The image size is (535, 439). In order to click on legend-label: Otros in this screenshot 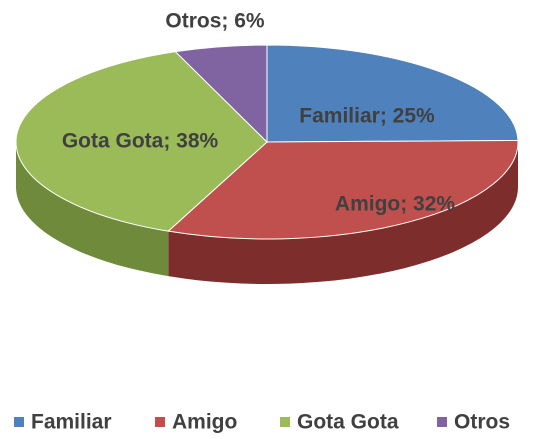, I will do `click(482, 422)`.